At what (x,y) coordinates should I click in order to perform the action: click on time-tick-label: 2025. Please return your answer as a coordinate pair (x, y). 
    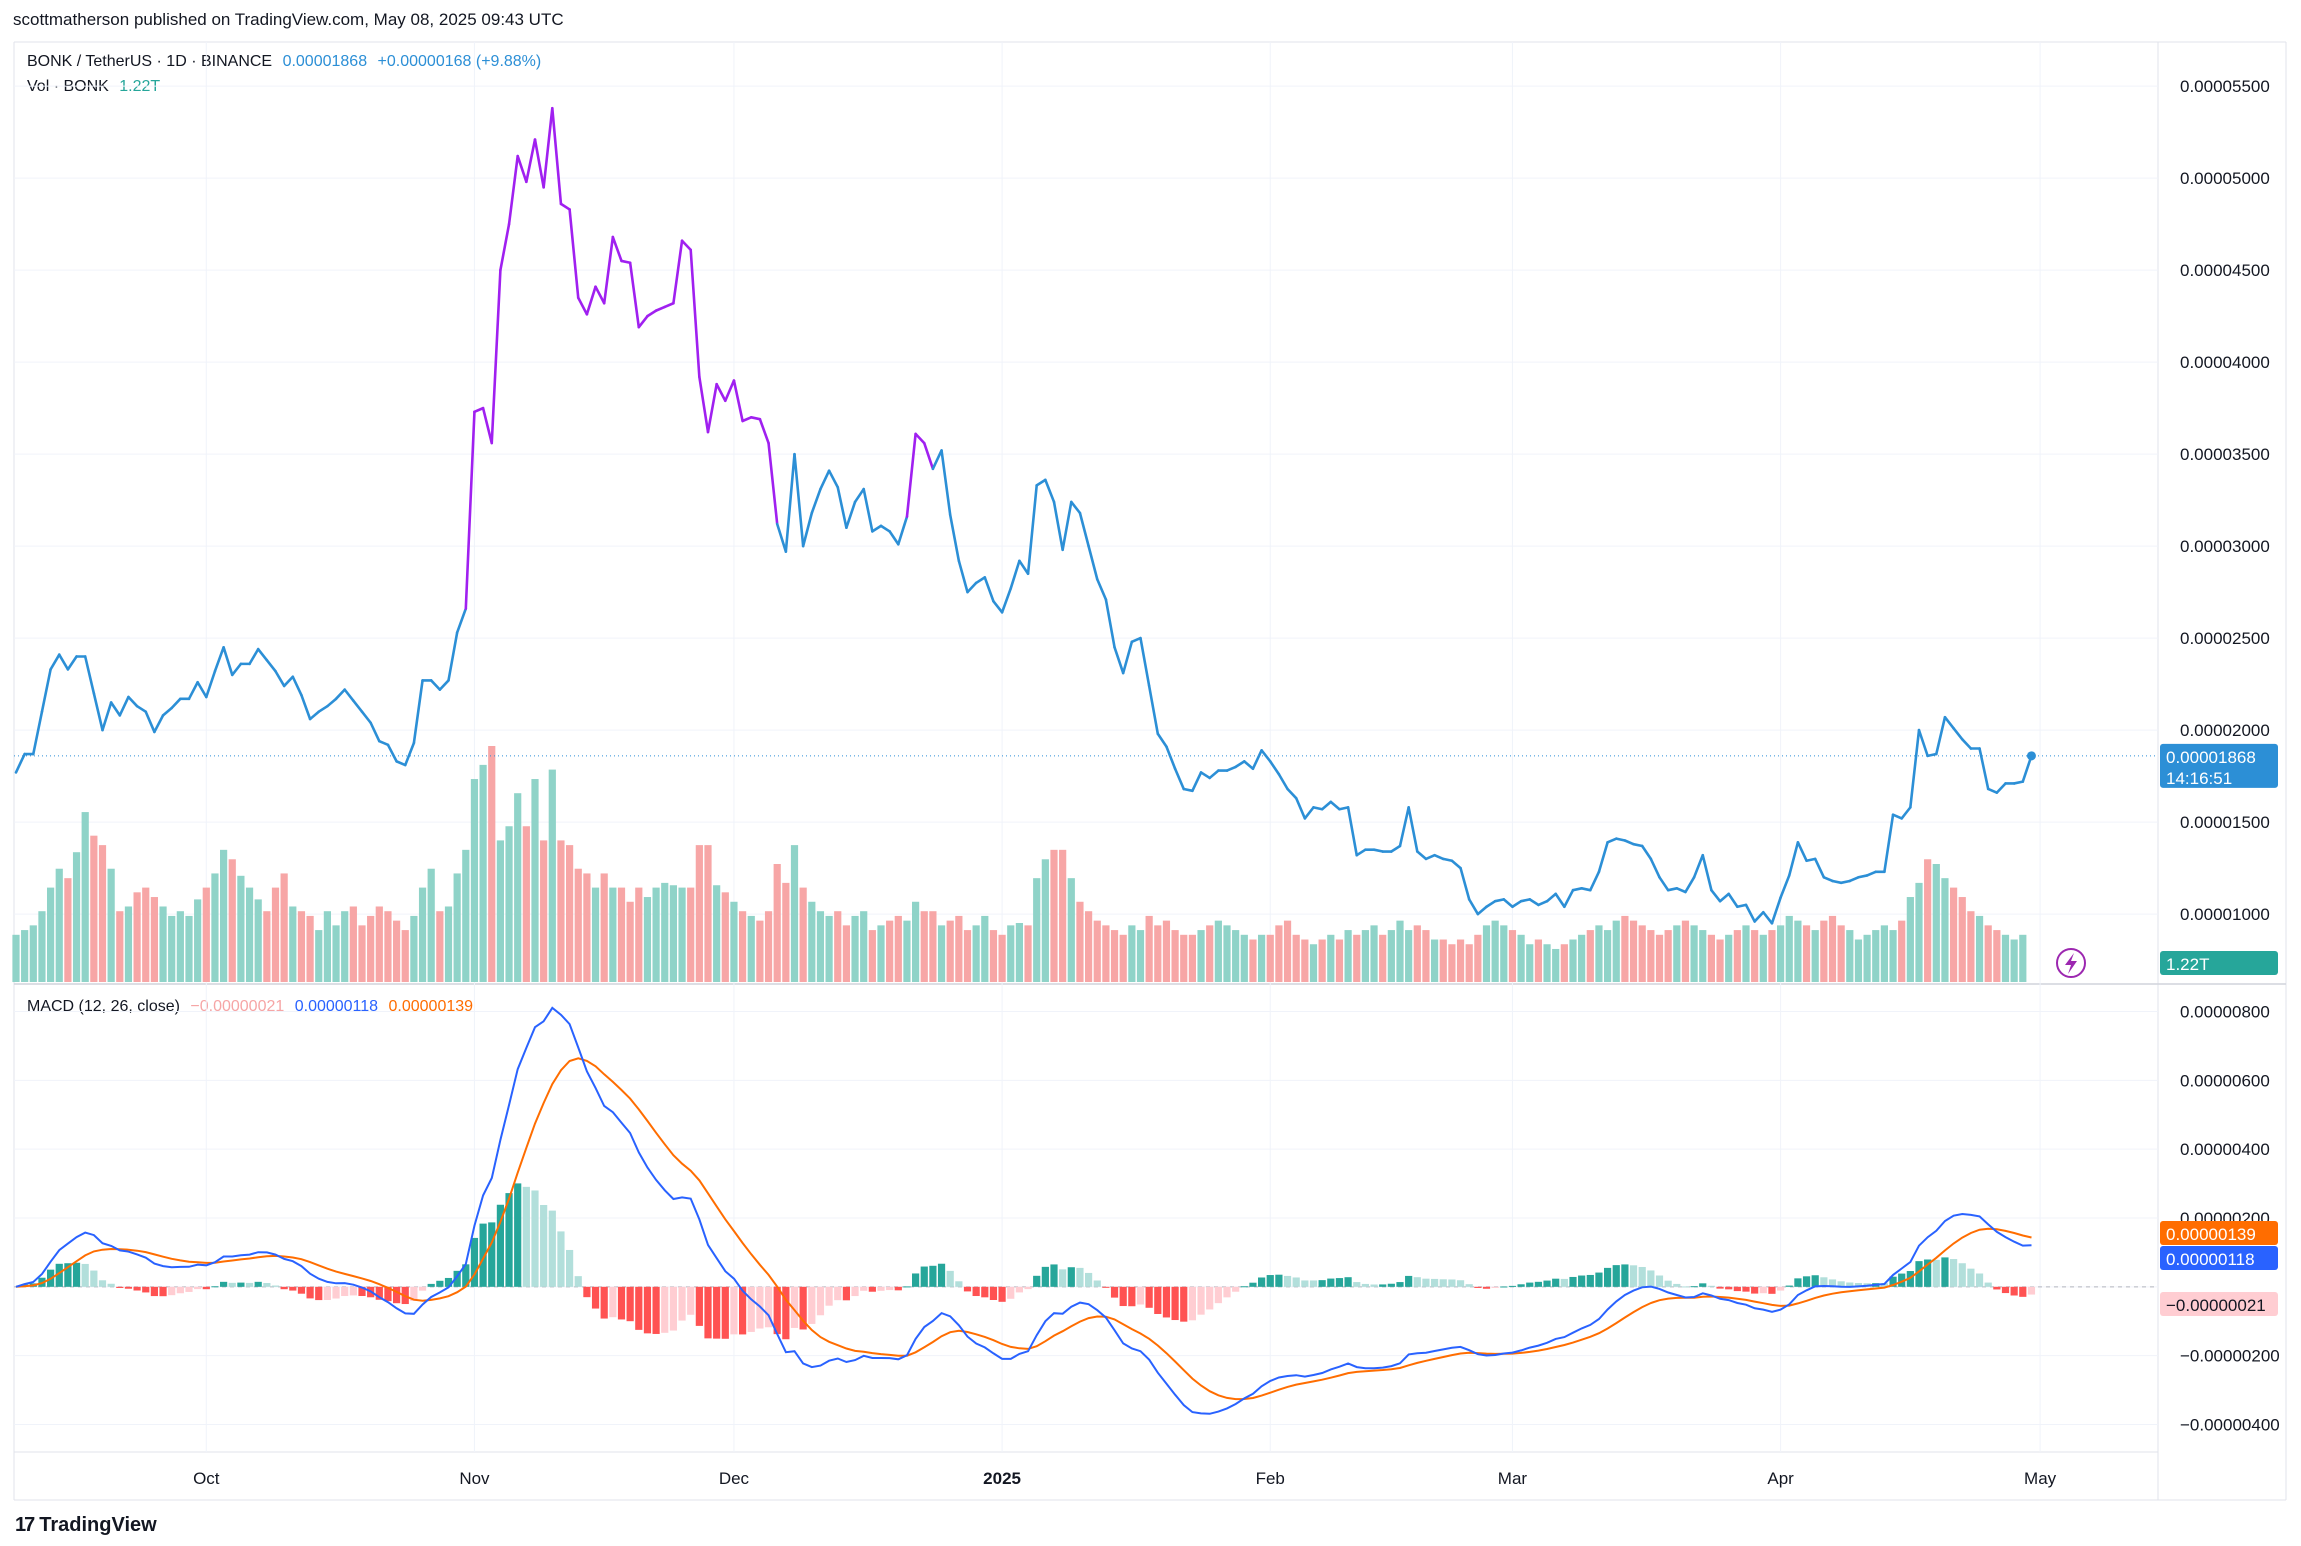
    Looking at the image, I should click on (1002, 1478).